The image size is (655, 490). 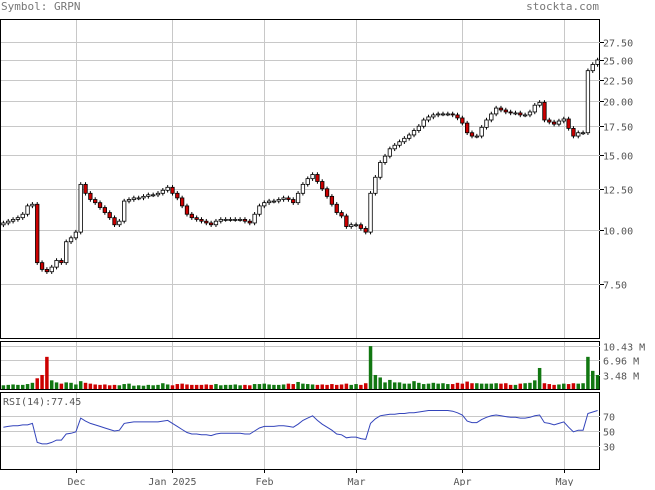 What do you see at coordinates (609, 448) in the screenshot?
I see `rsi-tick-label: 30` at bounding box center [609, 448].